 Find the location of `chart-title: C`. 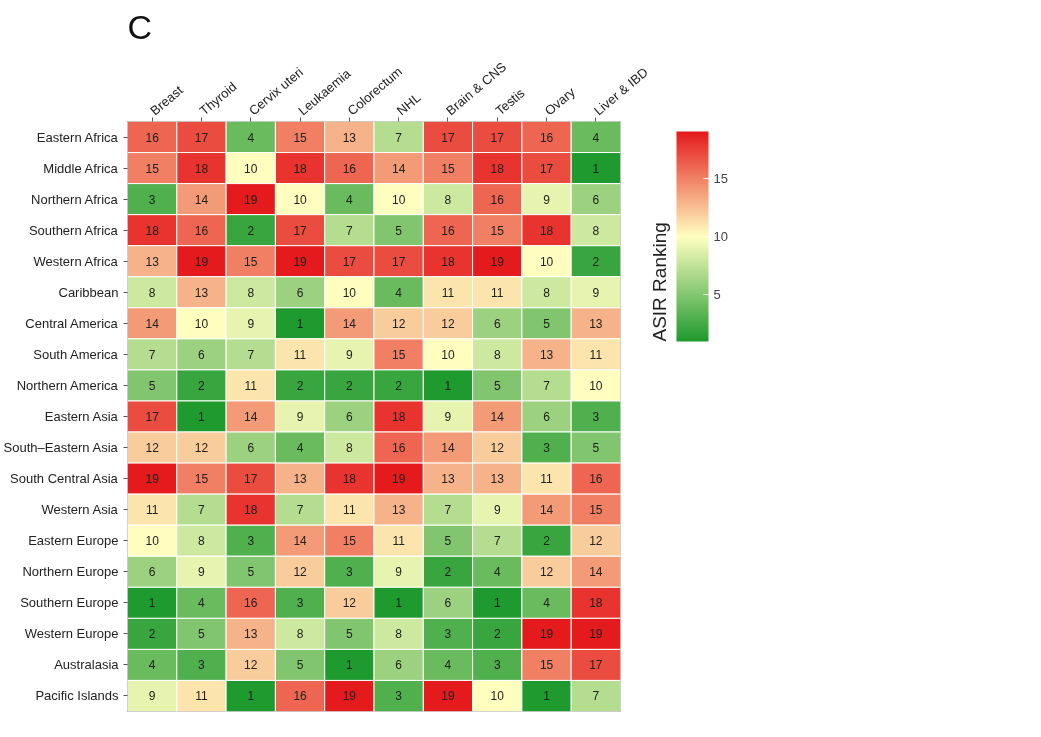

chart-title: C is located at coordinates (140, 26).